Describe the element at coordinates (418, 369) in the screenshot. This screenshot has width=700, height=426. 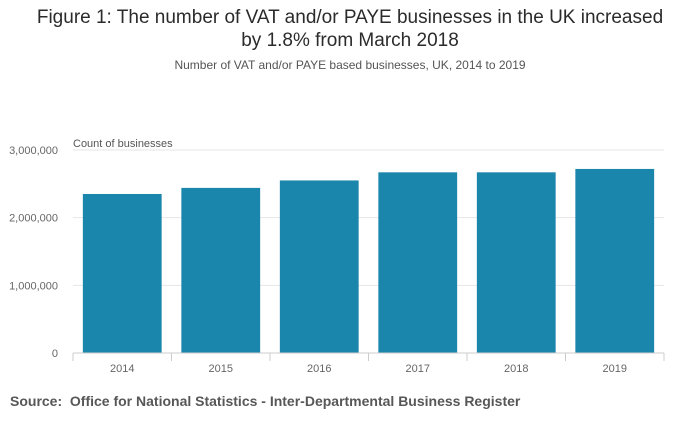
I see `x-tick-label: 2017` at that location.